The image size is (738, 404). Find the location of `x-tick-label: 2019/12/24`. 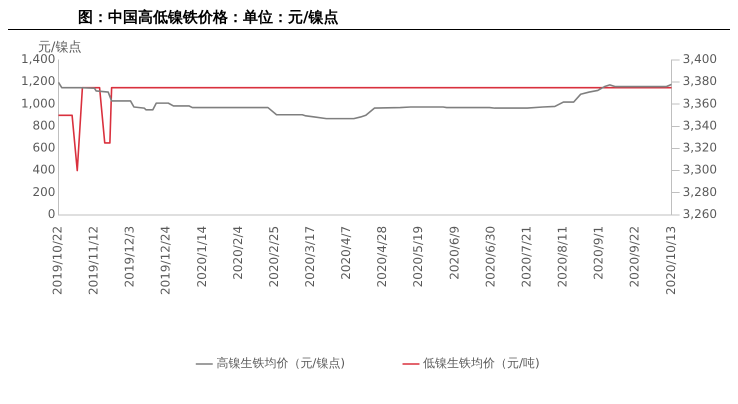

x-tick-label: 2019/12/24 is located at coordinates (165, 261).